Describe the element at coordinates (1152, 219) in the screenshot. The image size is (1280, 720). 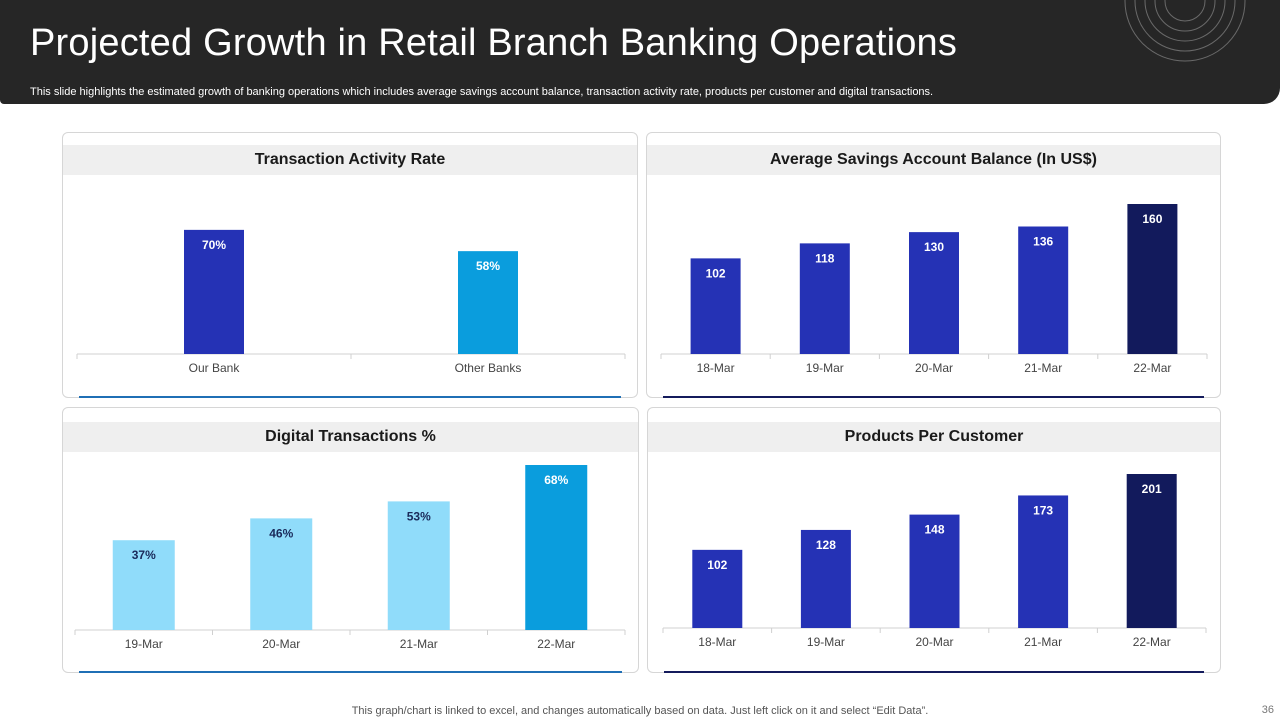
I see `data-label: 160` at that location.